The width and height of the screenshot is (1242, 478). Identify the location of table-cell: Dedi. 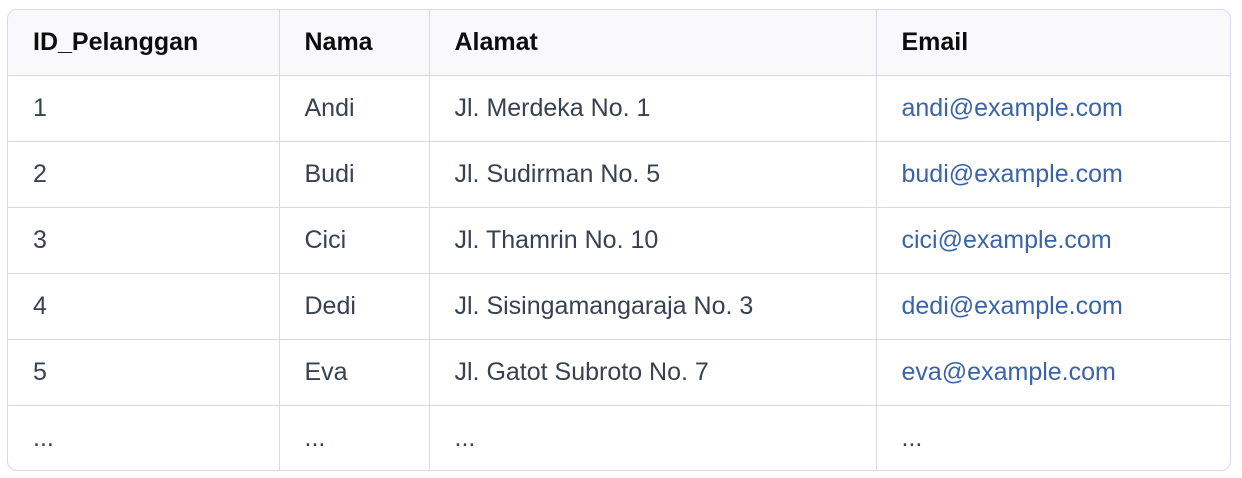
(354, 306).